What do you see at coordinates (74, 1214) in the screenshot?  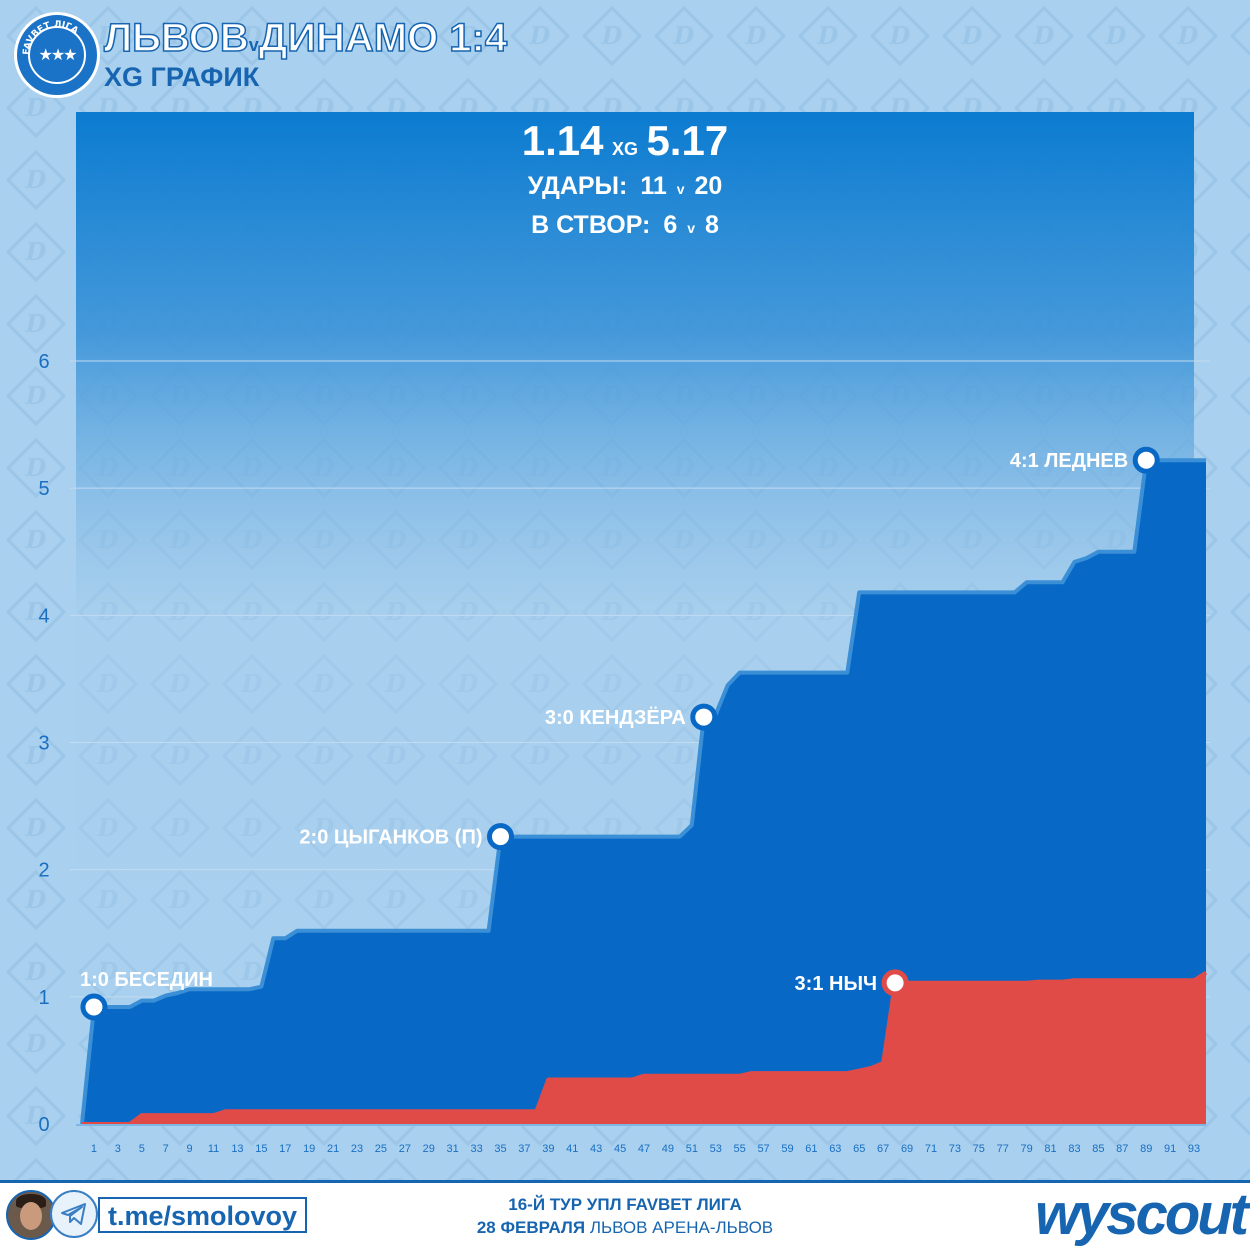 I see `telegram-icon` at bounding box center [74, 1214].